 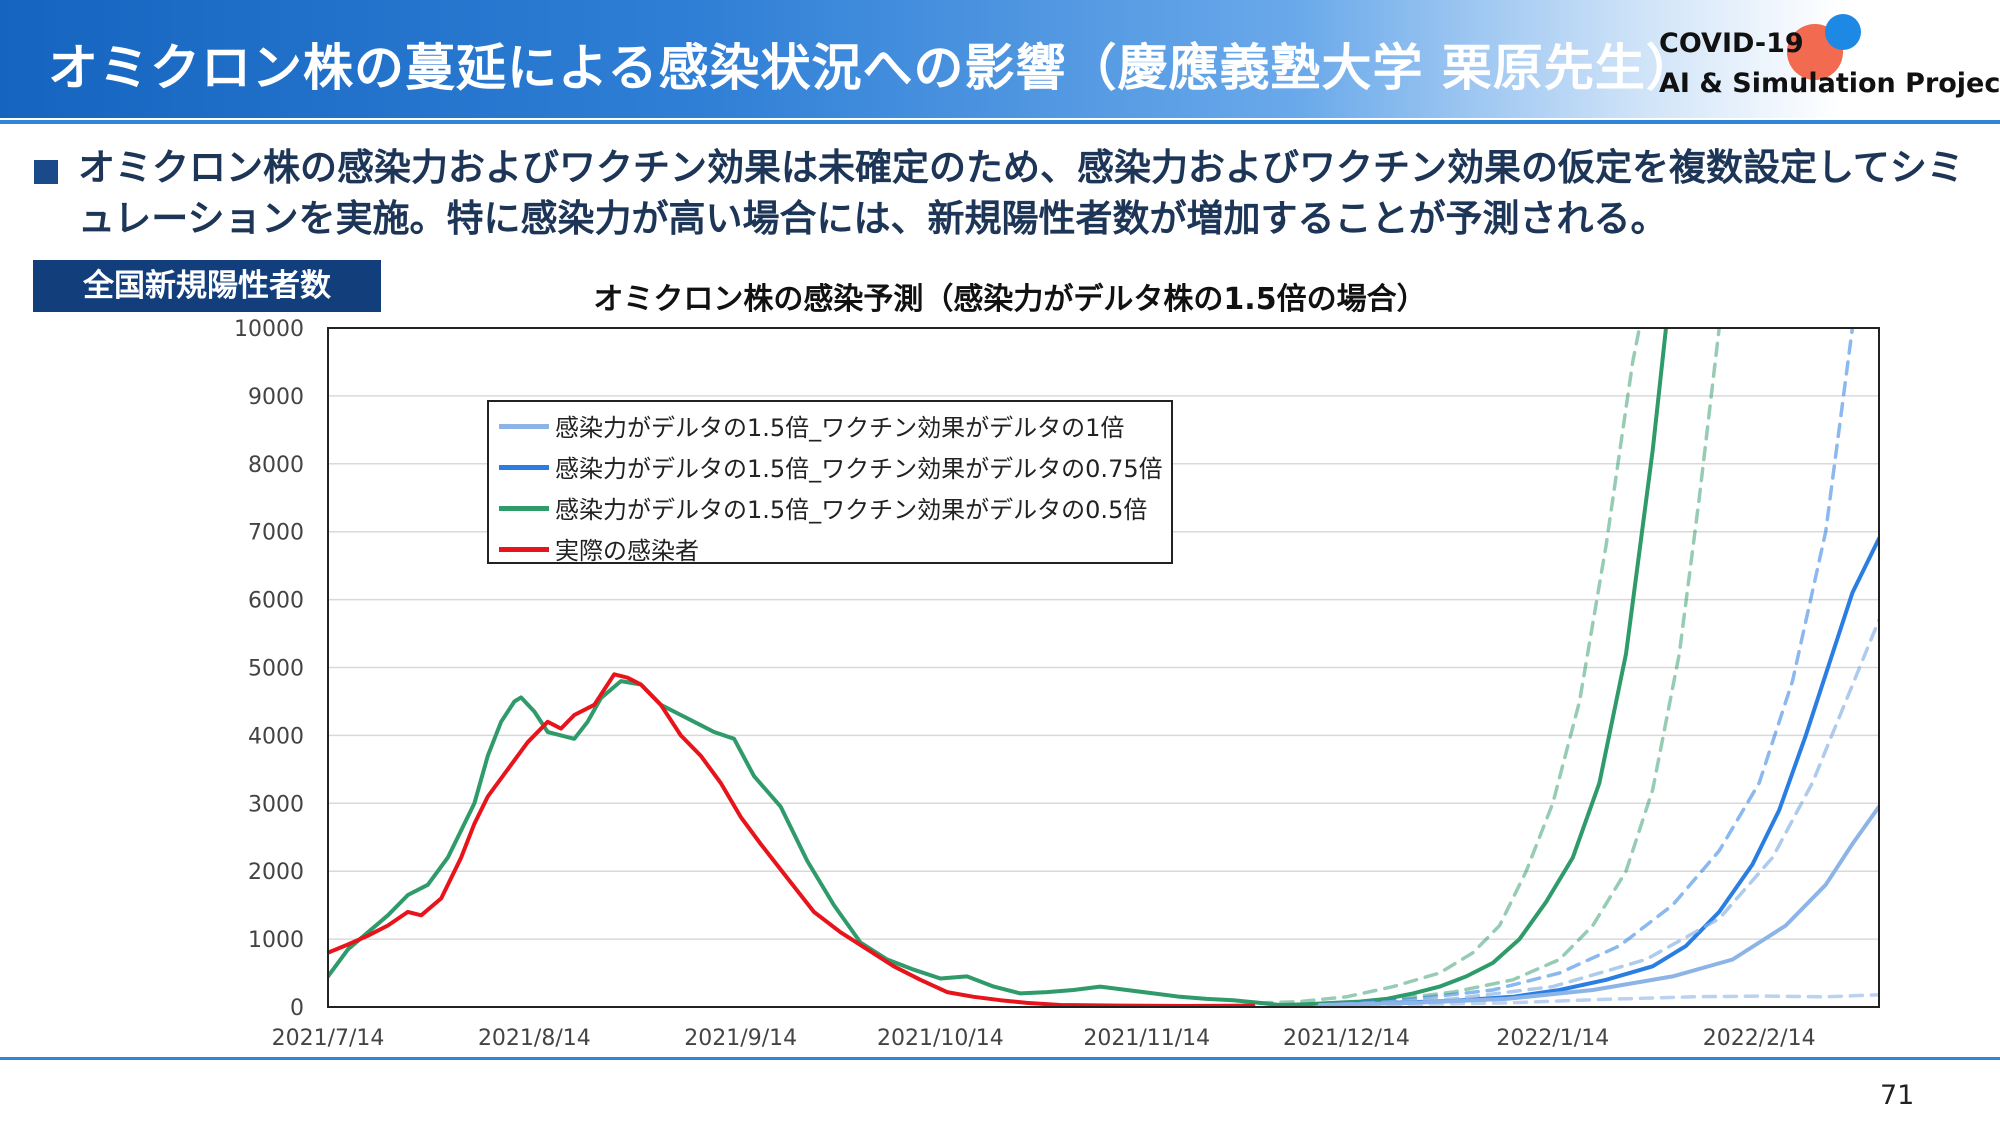 I want to click on footer-divider, so click(x=1000, y=1058).